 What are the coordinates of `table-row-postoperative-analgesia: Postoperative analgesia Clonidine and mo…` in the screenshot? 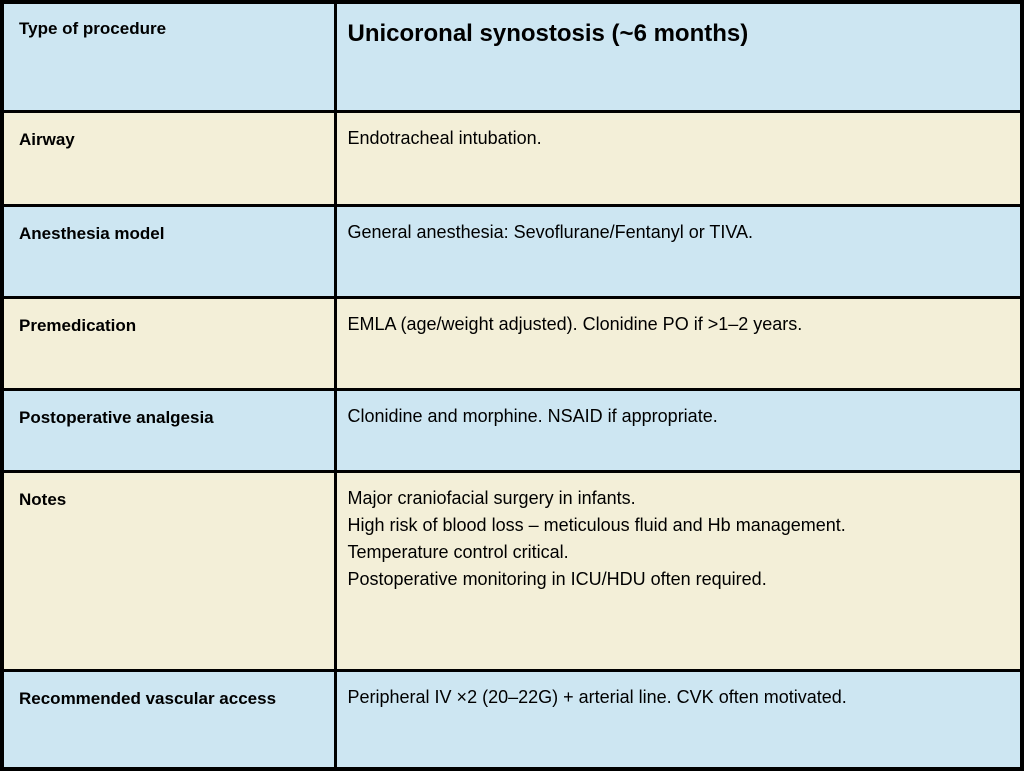 It's located at (512, 430).